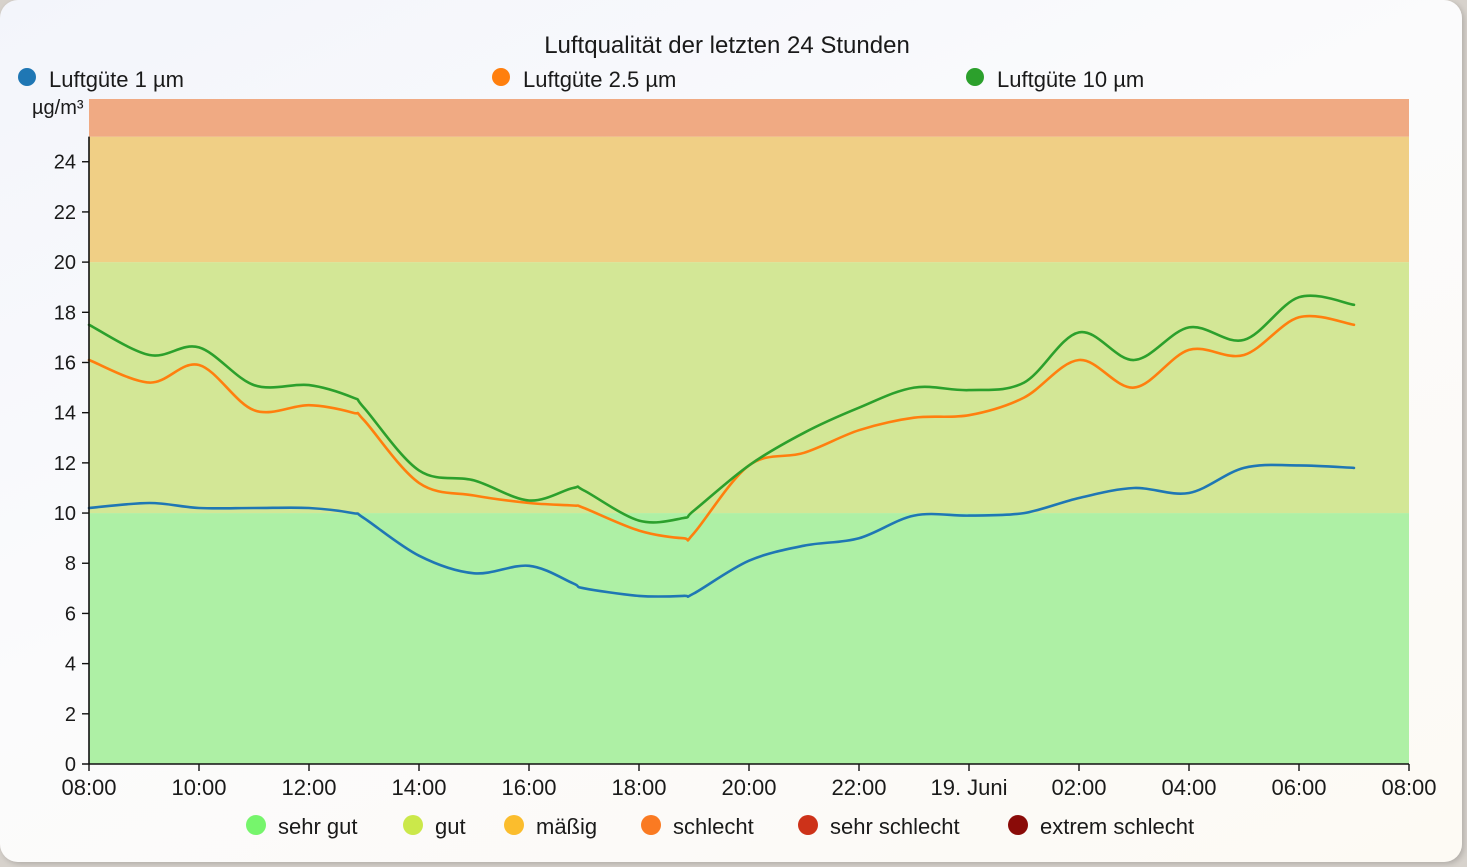  What do you see at coordinates (70, 715) in the screenshot?
I see `y-tick-label-2: 2` at bounding box center [70, 715].